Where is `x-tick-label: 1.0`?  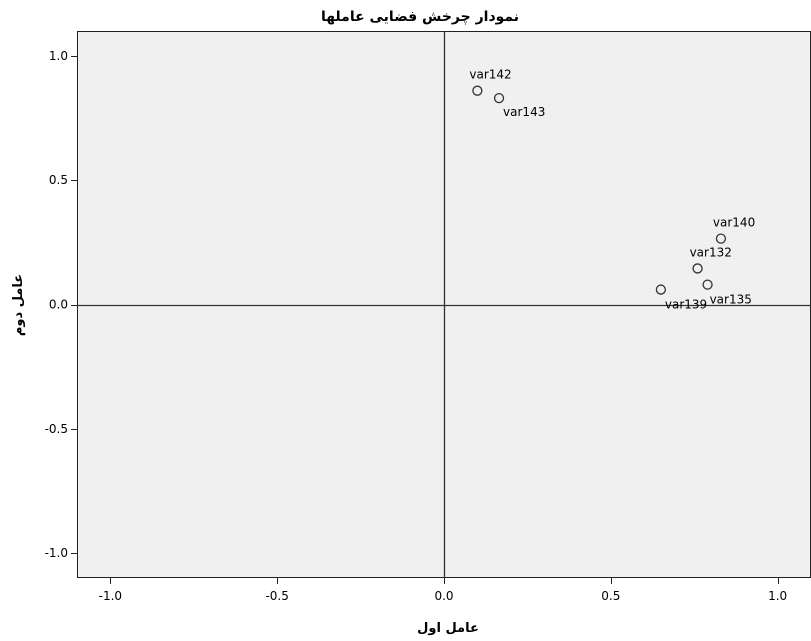
x-tick-label: 1.0 is located at coordinates (777, 596).